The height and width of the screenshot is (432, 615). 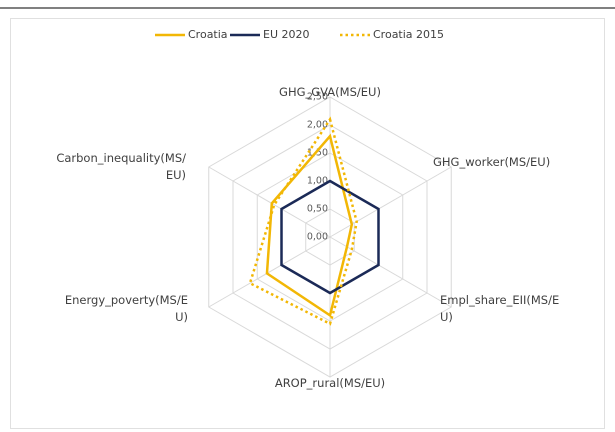 What do you see at coordinates (500, 308) in the screenshot?
I see `axis-label: Empl_share_EII(MS/EU)` at bounding box center [500, 308].